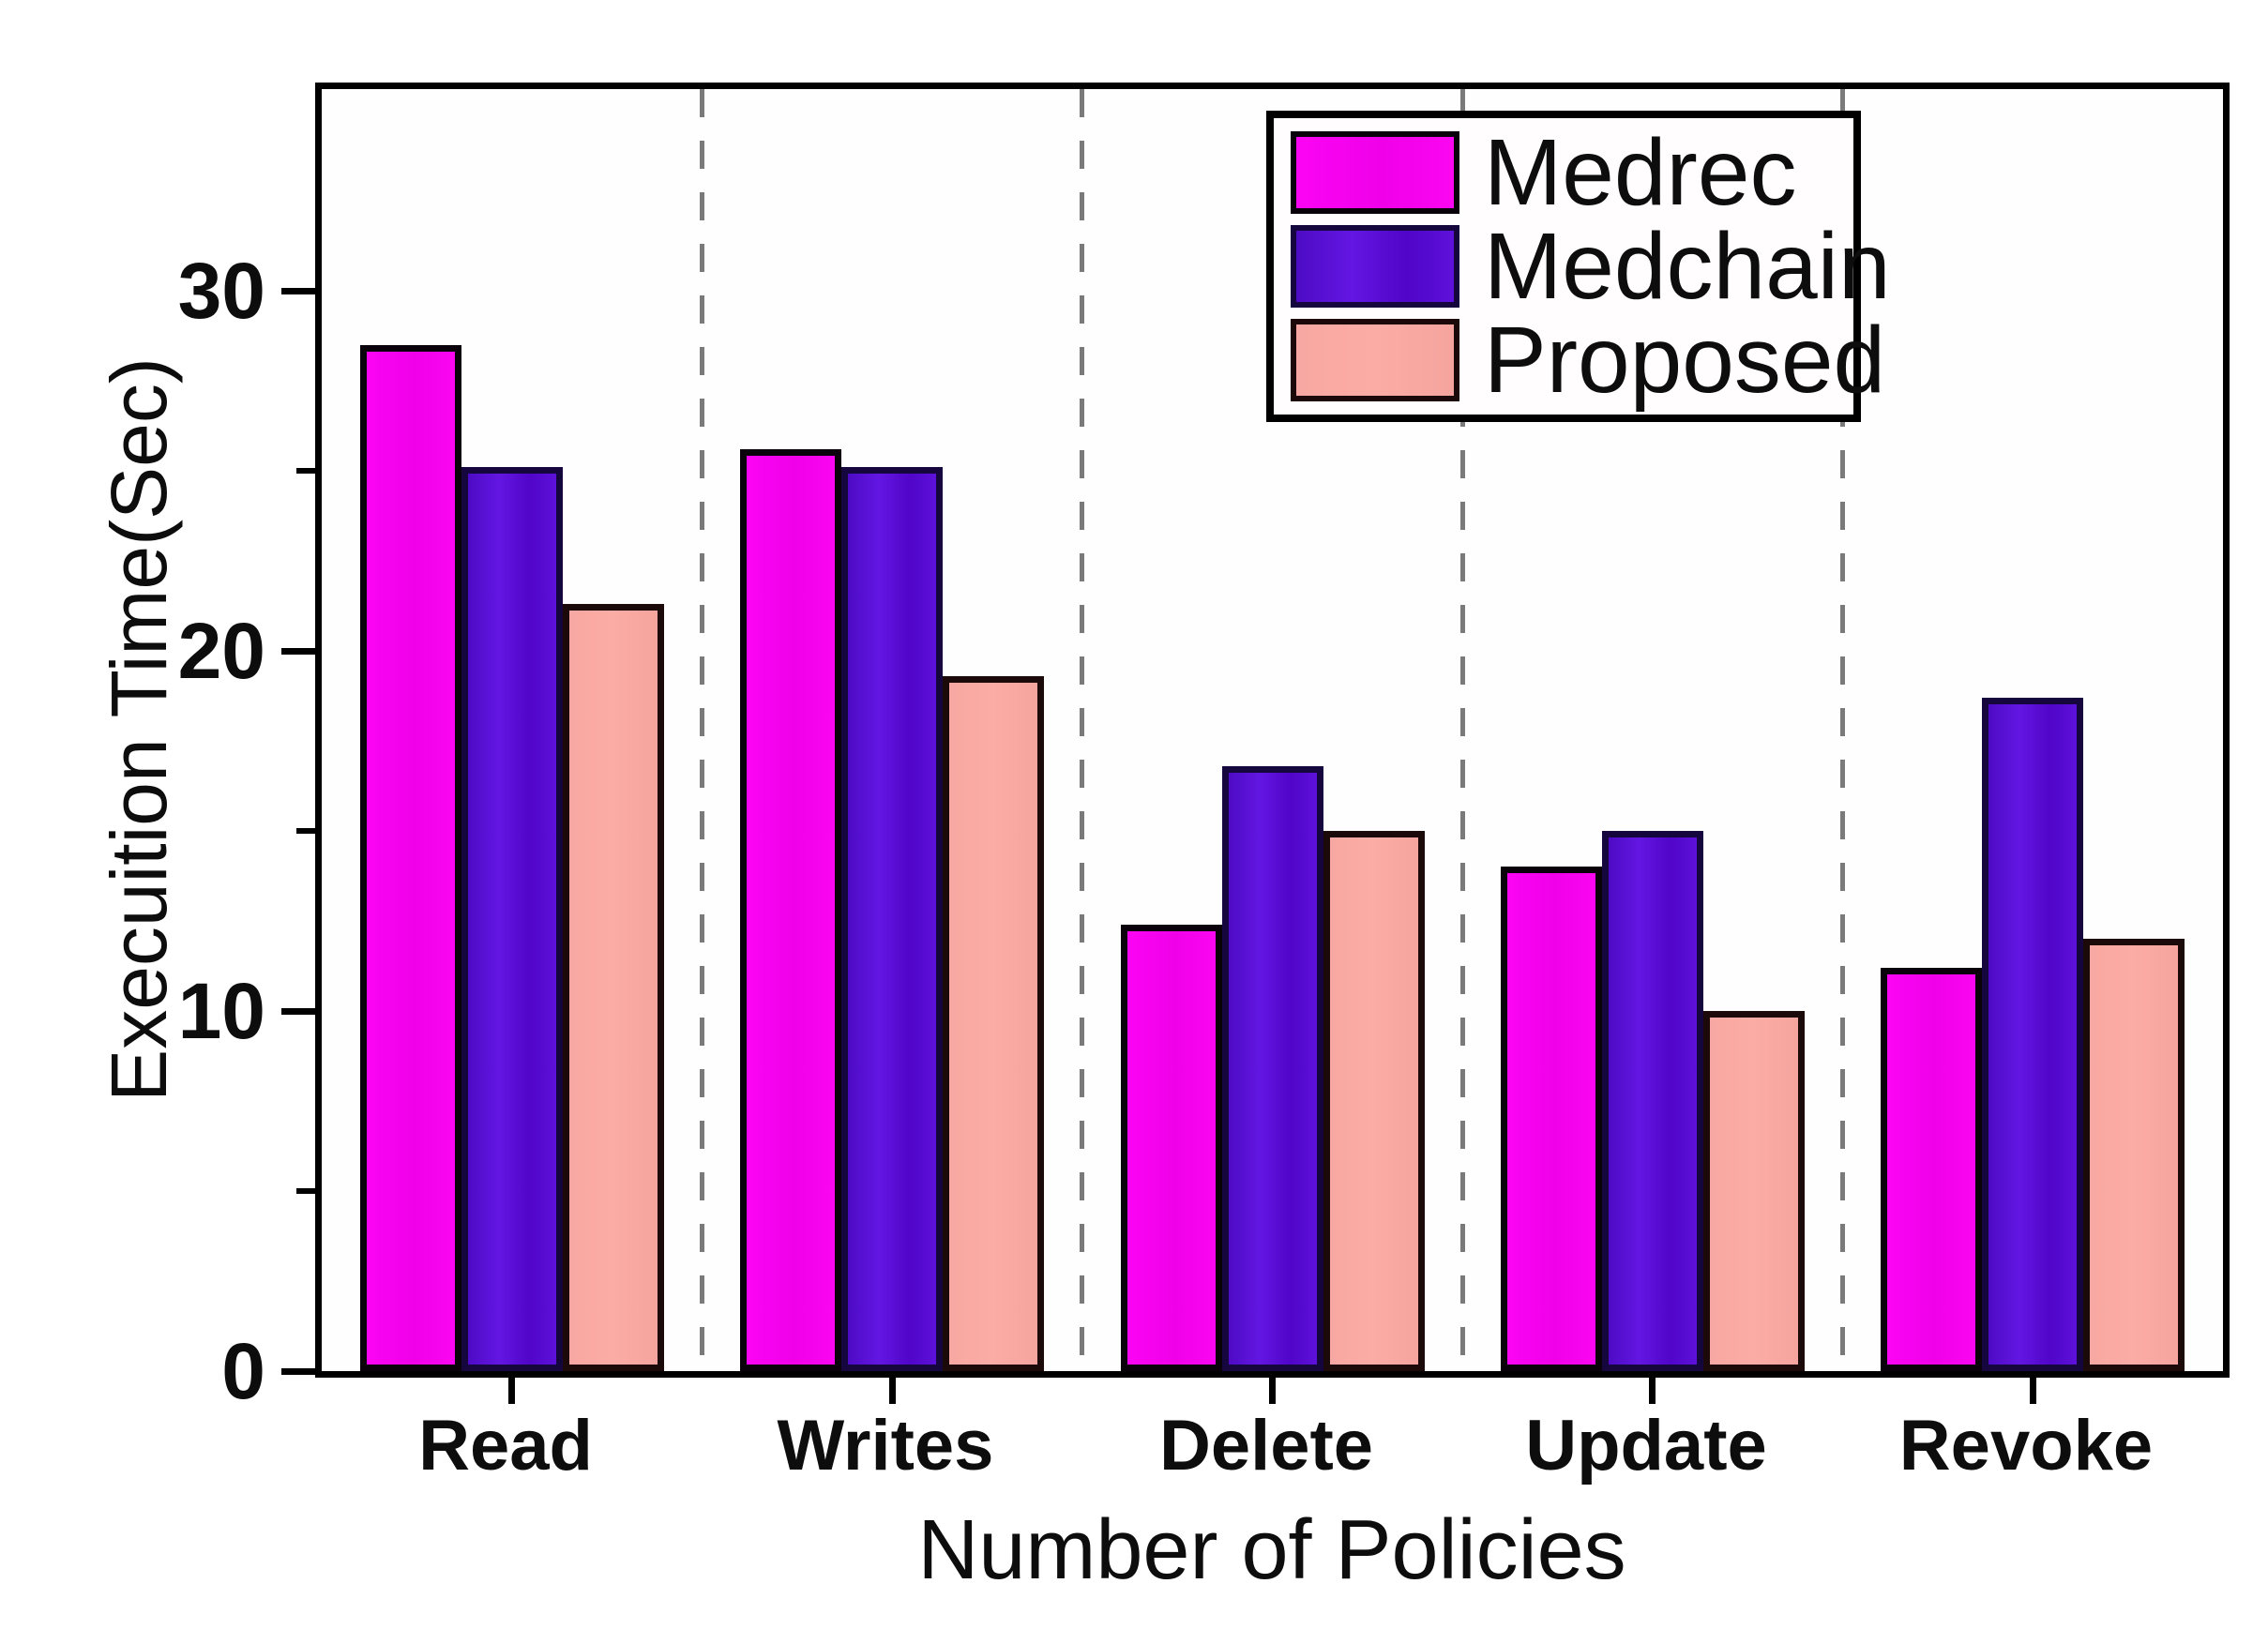 Image resolution: width=2268 pixels, height=1629 pixels. What do you see at coordinates (1266, 1446) in the screenshot?
I see `x-category-label-delete: Delete` at bounding box center [1266, 1446].